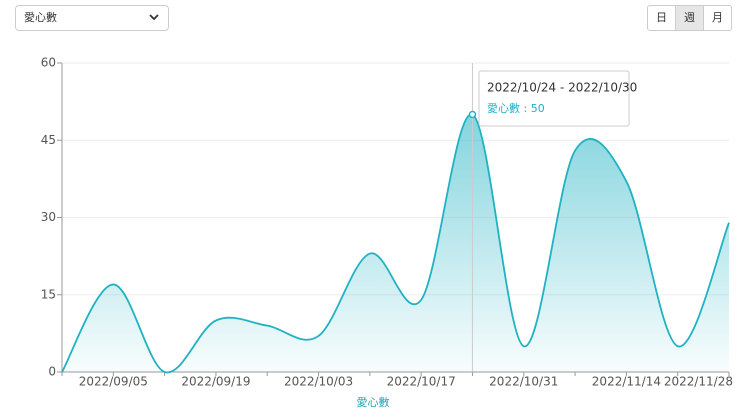 The image size is (740, 414). Describe the element at coordinates (421, 382) in the screenshot. I see `x-tick-label: 2022/10/17` at that location.